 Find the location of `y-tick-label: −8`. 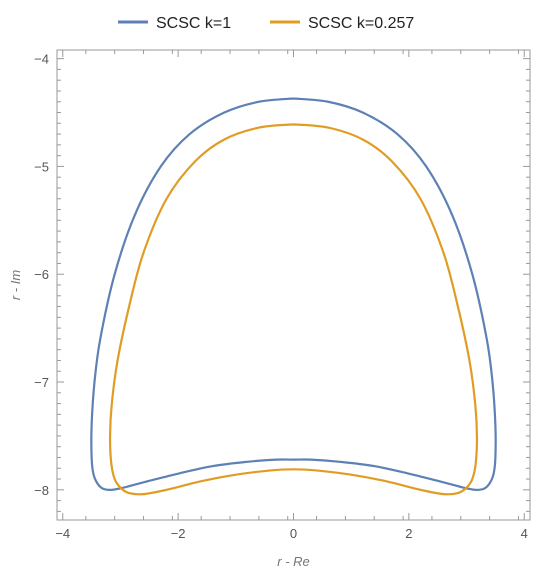

y-tick-label: −8 is located at coordinates (41, 490).